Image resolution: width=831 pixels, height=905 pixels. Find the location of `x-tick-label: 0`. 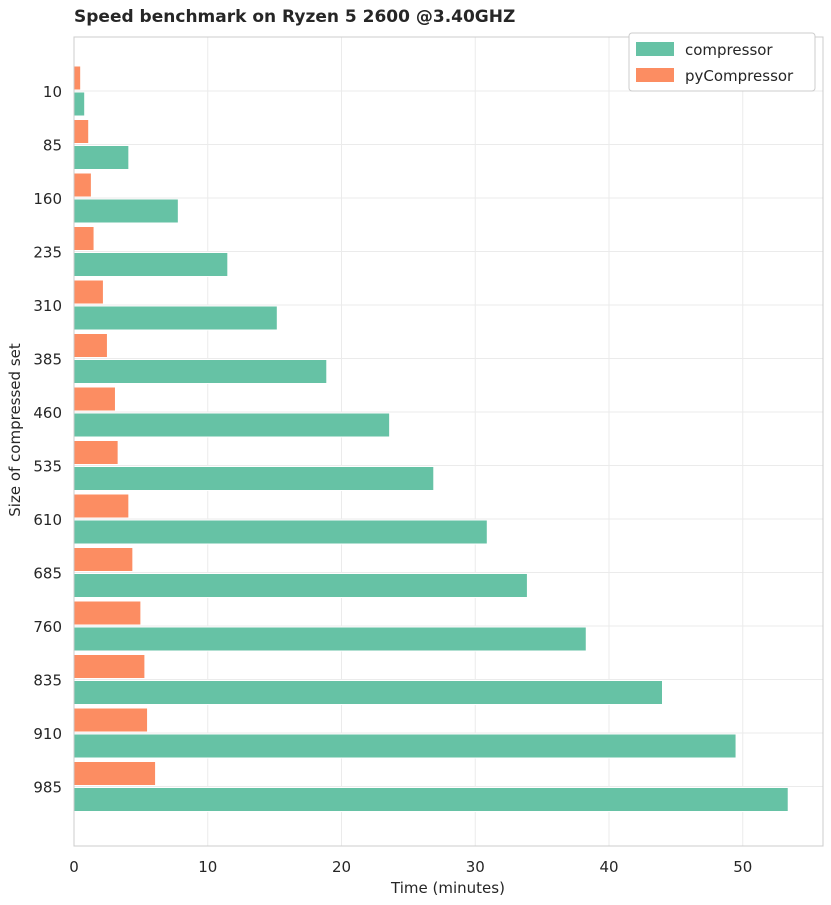

x-tick-label: 0 is located at coordinates (74, 867).